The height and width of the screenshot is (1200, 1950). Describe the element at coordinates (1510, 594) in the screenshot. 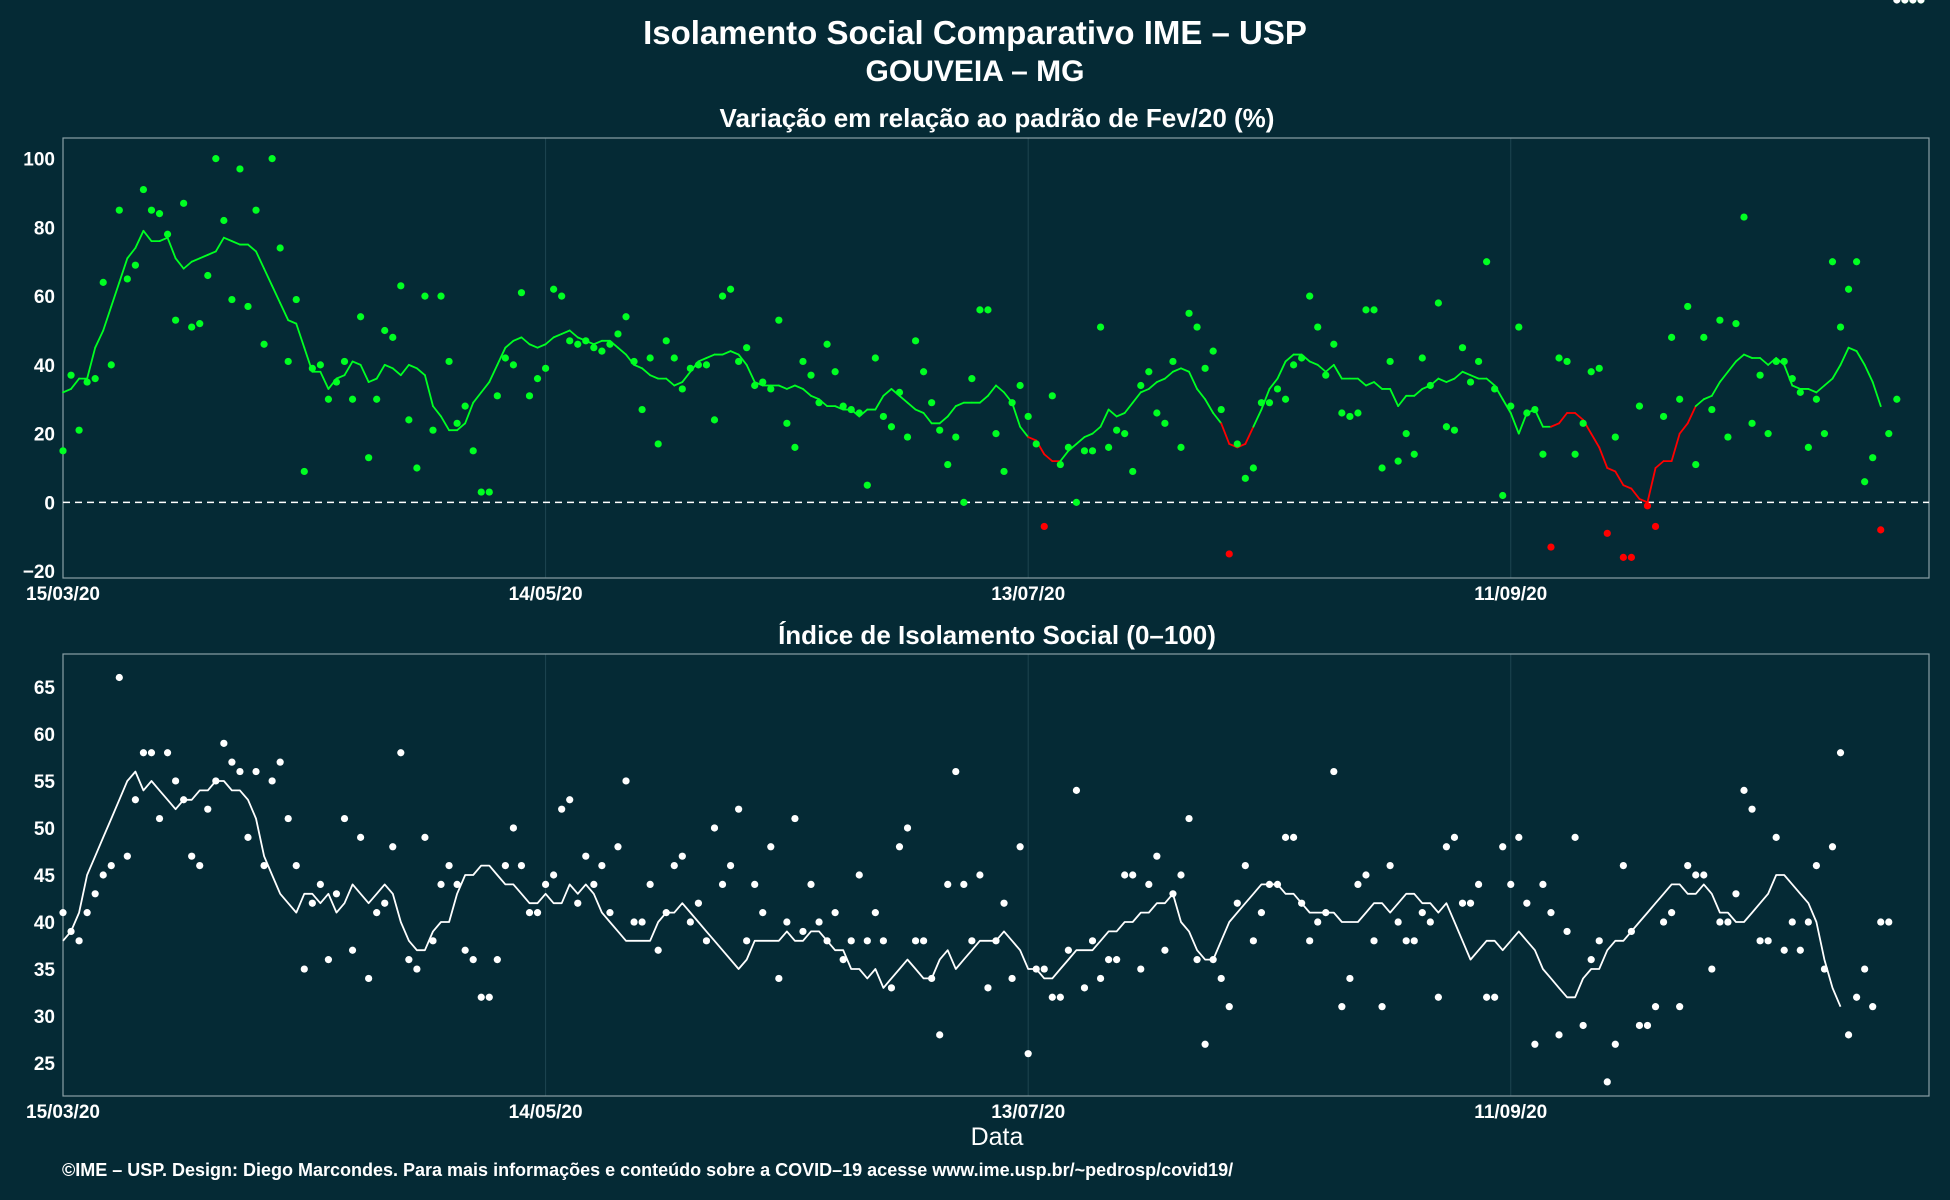

I see `x-tick-label: 11/09/20` at that location.